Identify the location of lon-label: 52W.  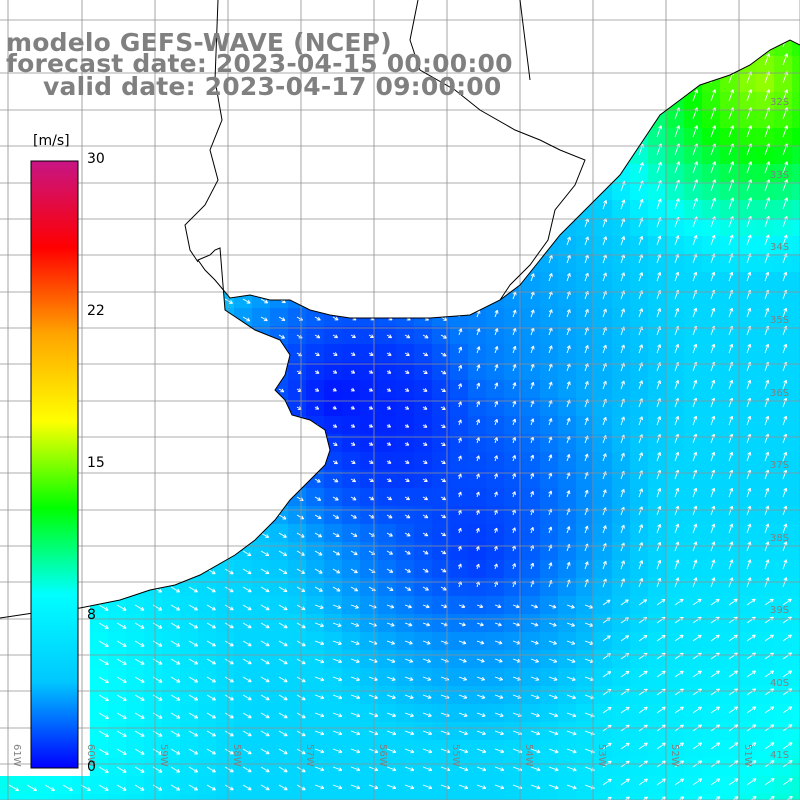
(674, 755).